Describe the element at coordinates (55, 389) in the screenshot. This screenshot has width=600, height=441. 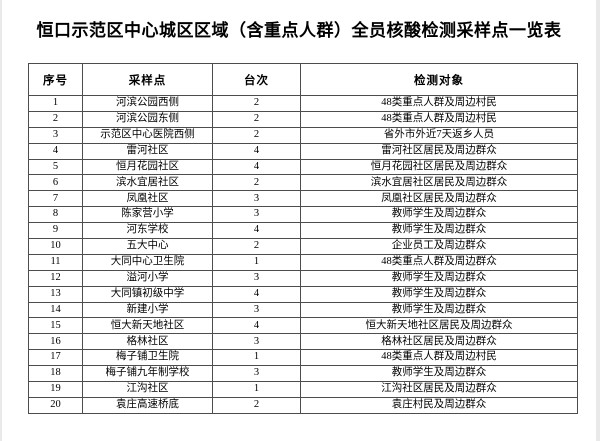
I see `cell-index: 19` at that location.